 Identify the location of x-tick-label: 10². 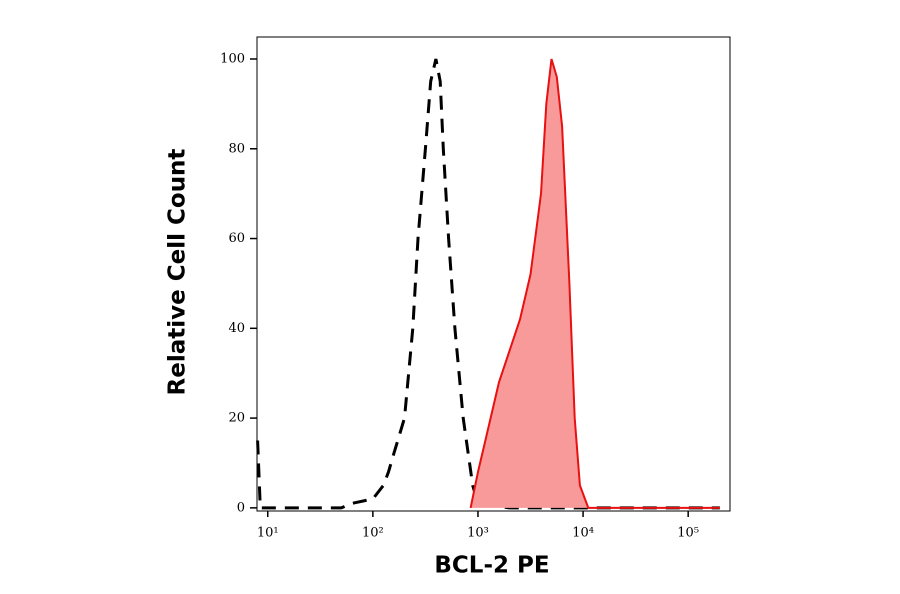
(373, 533).